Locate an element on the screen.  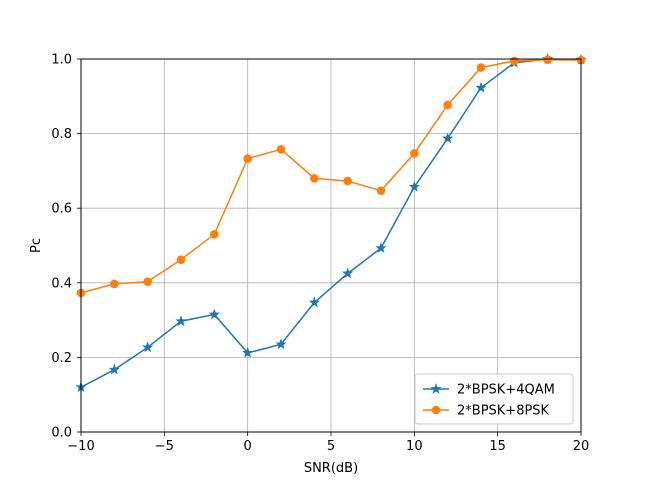
x-tick-label: −10 is located at coordinates (80, 446).